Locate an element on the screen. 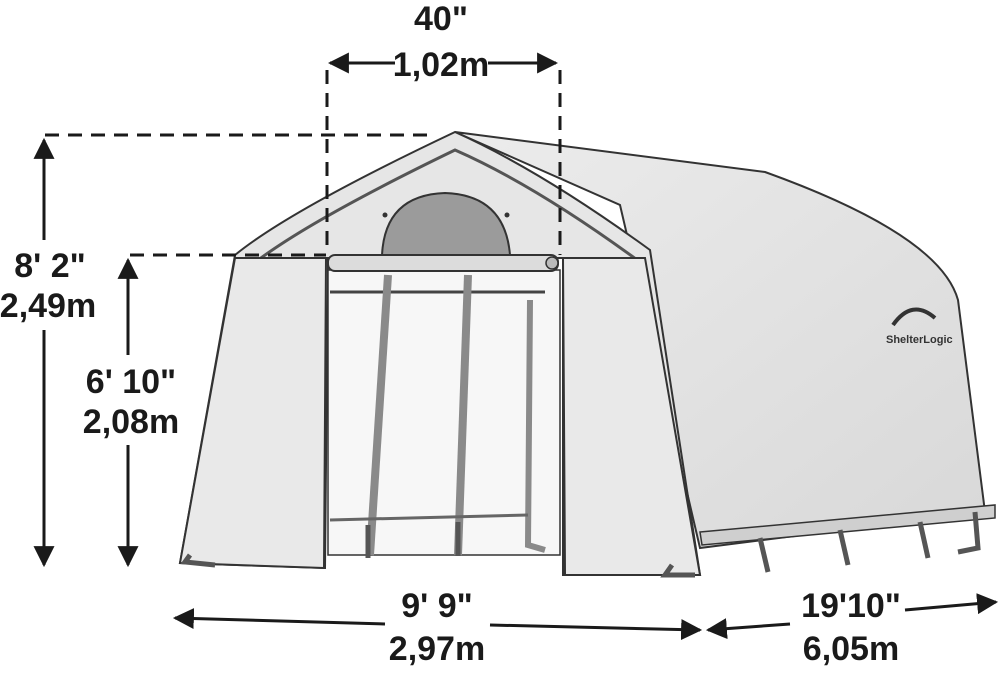 Image resolution: width=1000 pixels, height=675 pixels. door-width-metric: 1,02m is located at coordinates (441, 65).